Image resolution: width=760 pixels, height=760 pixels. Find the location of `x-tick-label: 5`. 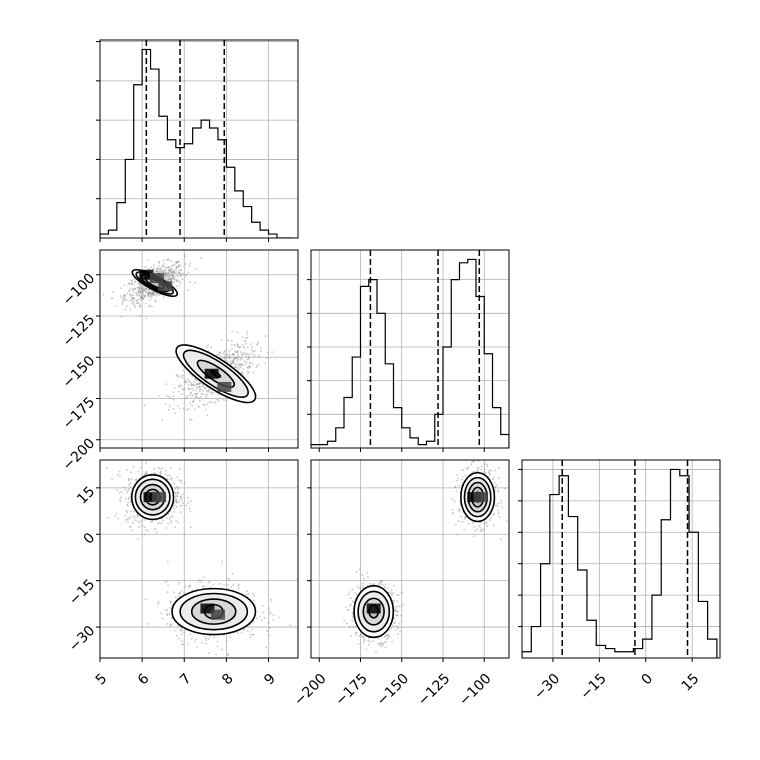

x-tick-label: 5 is located at coordinates (102, 680).